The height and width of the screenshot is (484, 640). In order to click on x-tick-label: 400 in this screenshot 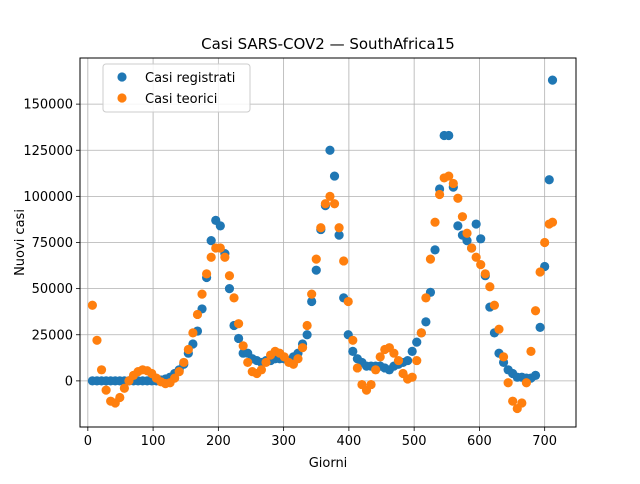, I will do `click(348, 441)`.